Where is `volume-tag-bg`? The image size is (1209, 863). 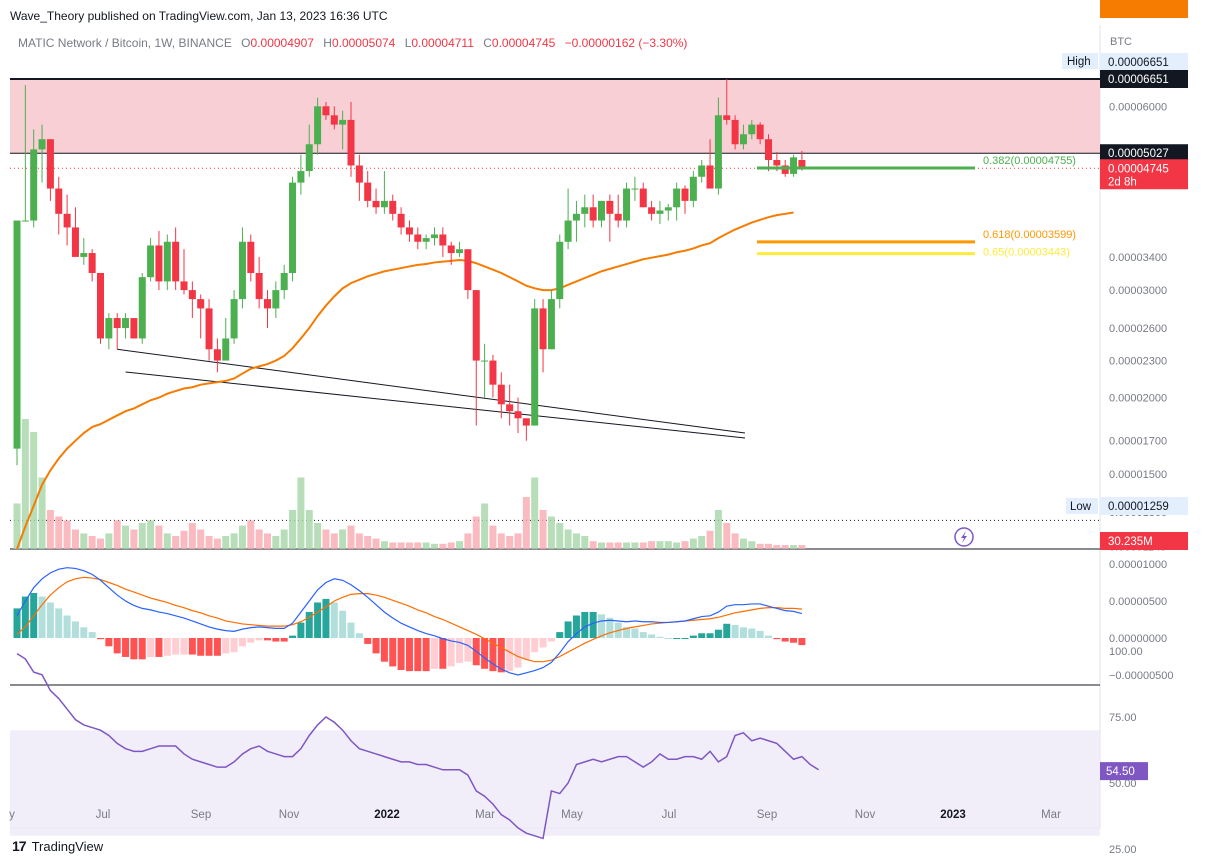
volume-tag-bg is located at coordinates (1144, 541).